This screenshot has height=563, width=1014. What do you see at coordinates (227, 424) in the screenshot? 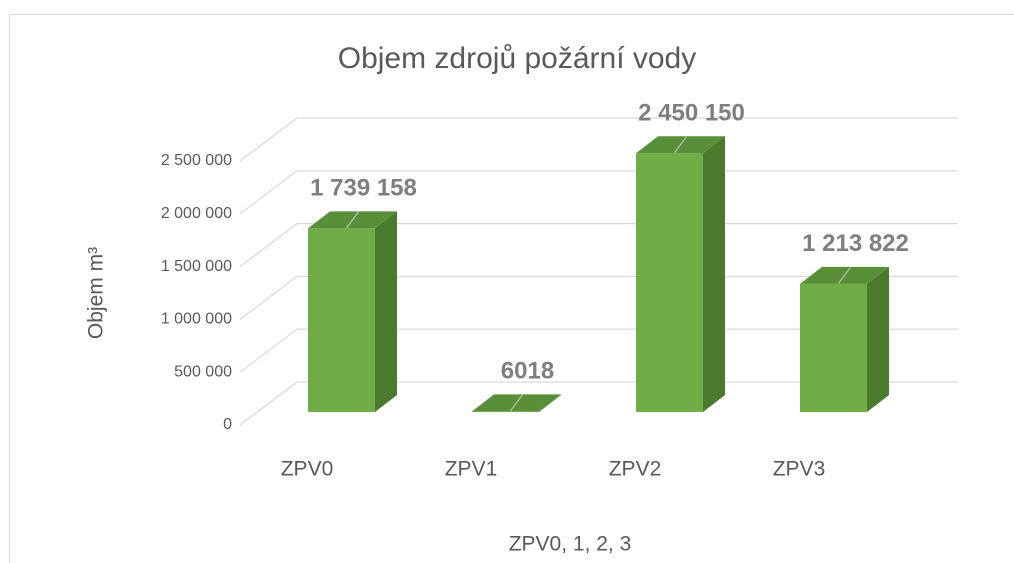
I see `y-tick-label: 0` at bounding box center [227, 424].